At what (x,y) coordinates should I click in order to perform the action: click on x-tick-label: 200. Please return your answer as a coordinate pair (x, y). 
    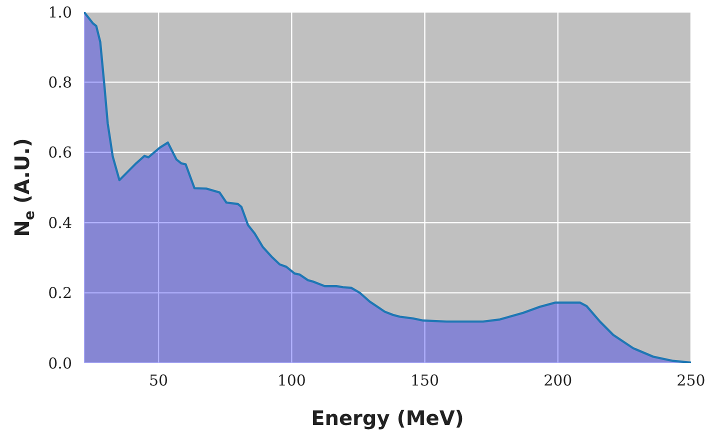
    Looking at the image, I should click on (558, 381).